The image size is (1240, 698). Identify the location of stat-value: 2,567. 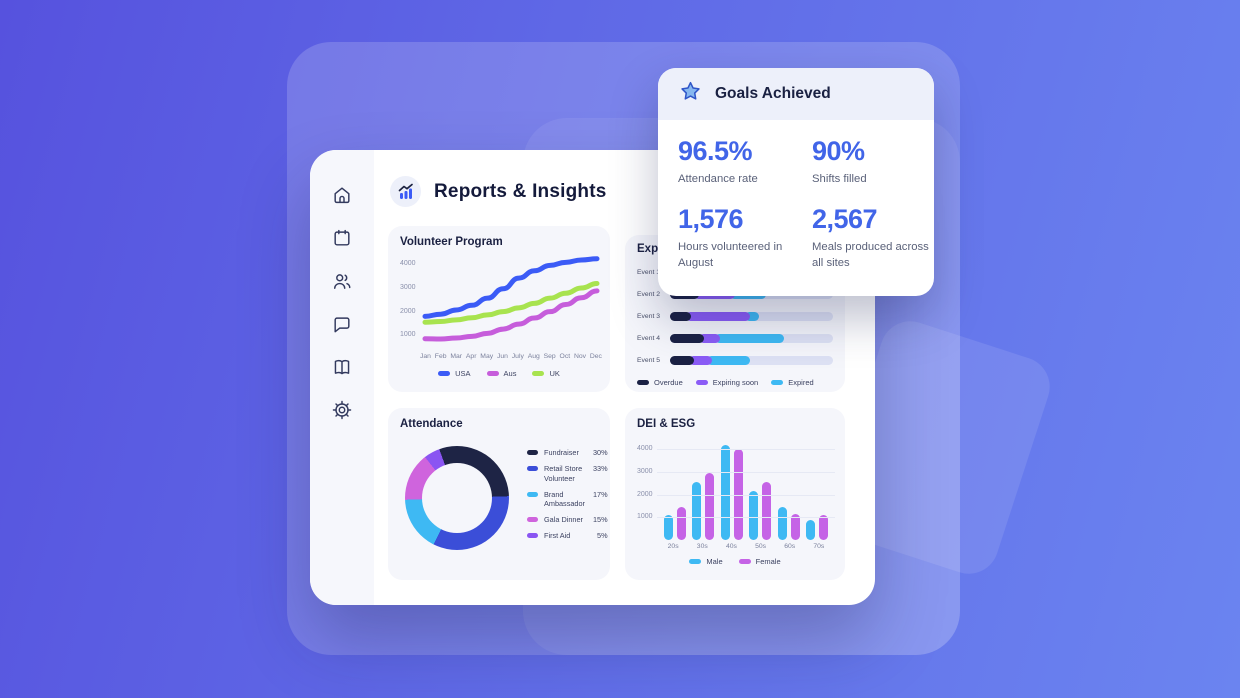
(845, 219).